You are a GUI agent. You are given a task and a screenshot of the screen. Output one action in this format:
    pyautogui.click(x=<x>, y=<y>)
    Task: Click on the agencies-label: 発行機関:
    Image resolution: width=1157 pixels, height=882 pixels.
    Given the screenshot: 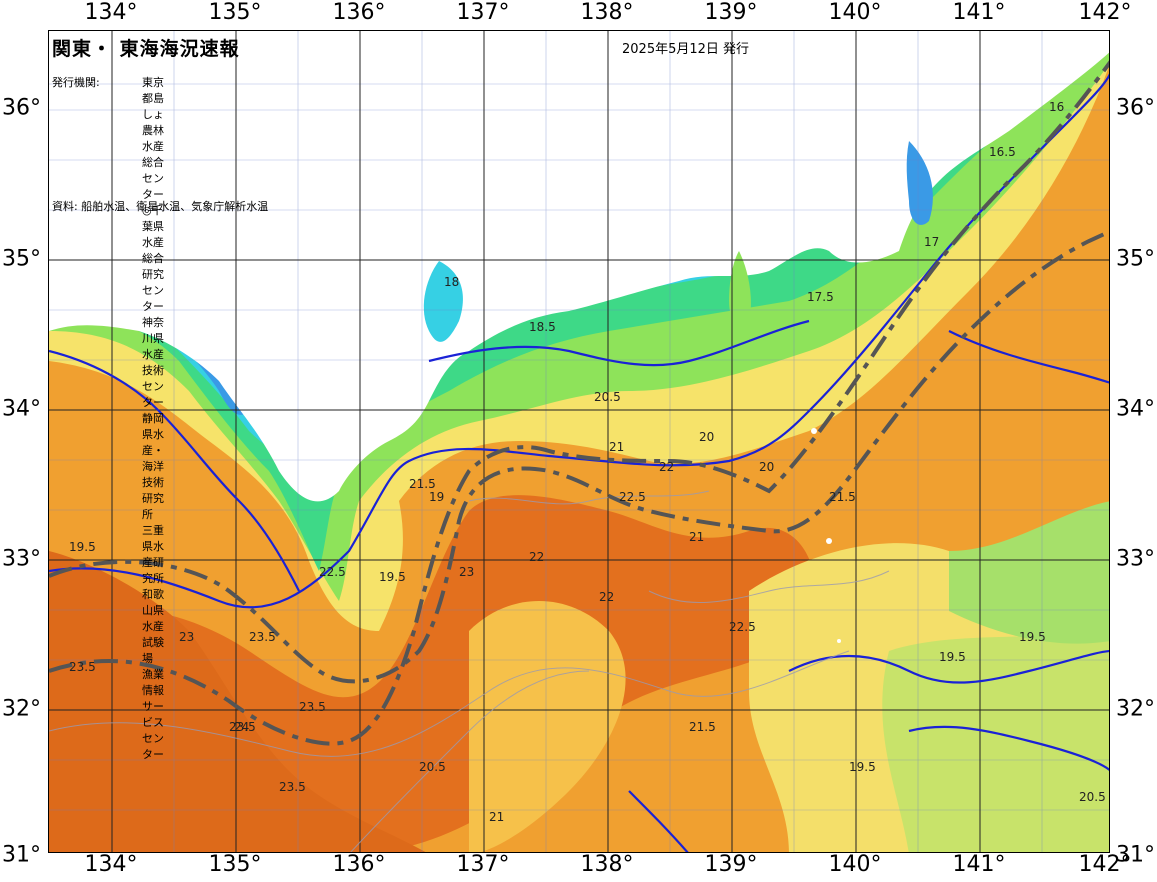 What is the action you would take?
    pyautogui.click(x=76, y=82)
    